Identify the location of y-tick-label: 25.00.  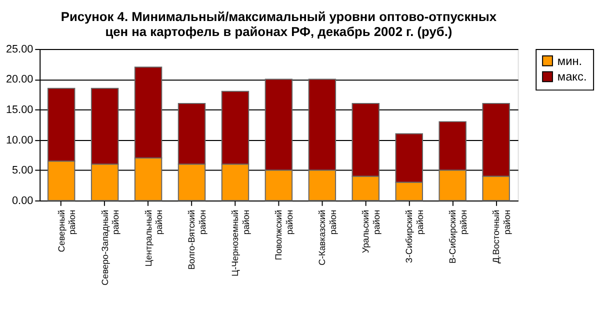
(20, 49).